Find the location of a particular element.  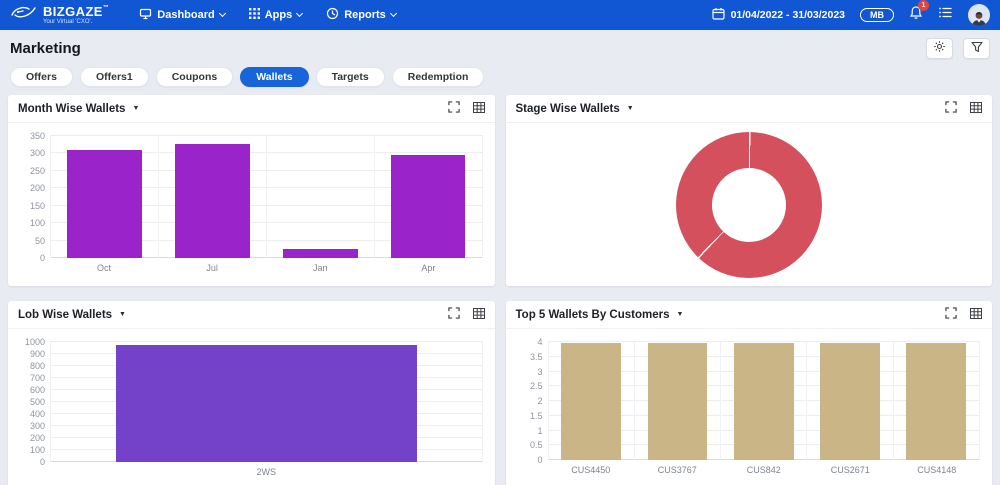

card-title: Top 5 Wallets By Customers is located at coordinates (592, 314).